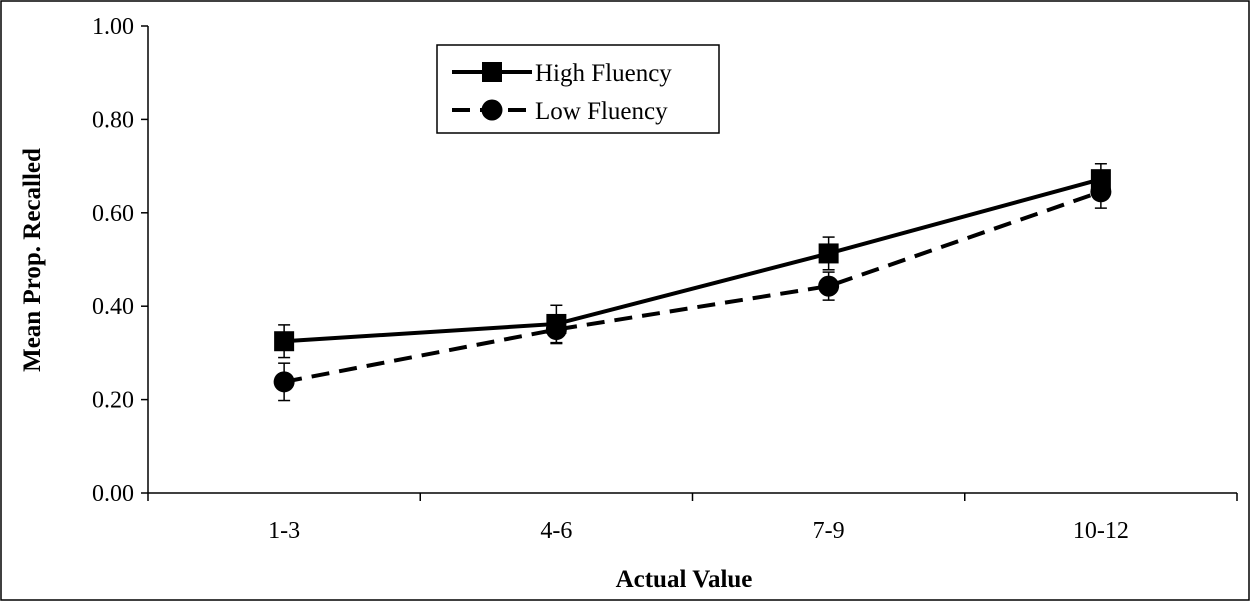 This screenshot has width=1250, height=601. Describe the element at coordinates (113, 27) in the screenshot. I see `y-tick-label: 1.00` at that location.